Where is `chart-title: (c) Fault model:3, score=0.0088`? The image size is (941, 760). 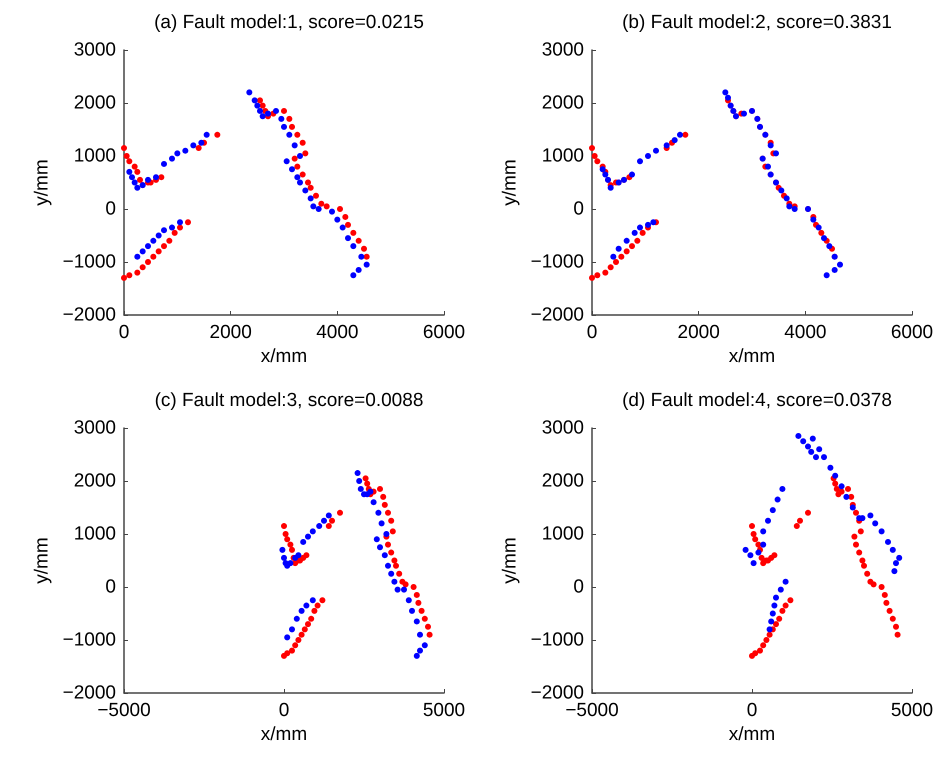 chart-title: (c) Fault model:3, score=0.0088 is located at coordinates (289, 400).